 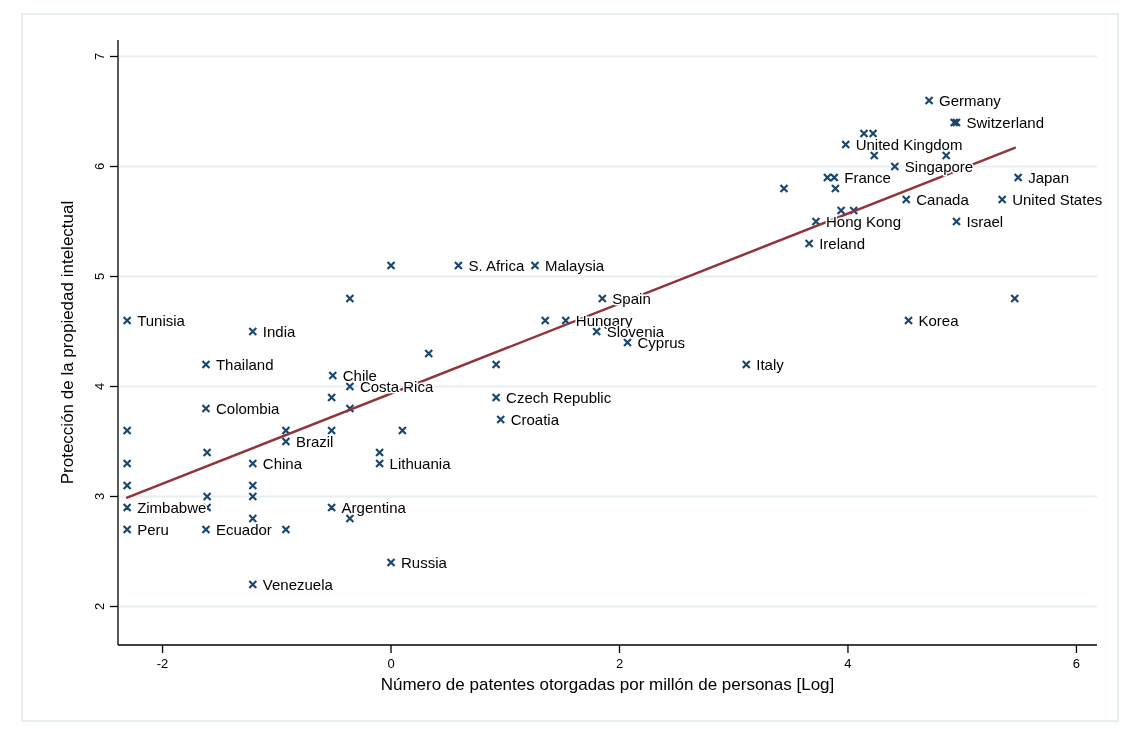 I want to click on x-tick-label: 2, so click(x=619, y=663).